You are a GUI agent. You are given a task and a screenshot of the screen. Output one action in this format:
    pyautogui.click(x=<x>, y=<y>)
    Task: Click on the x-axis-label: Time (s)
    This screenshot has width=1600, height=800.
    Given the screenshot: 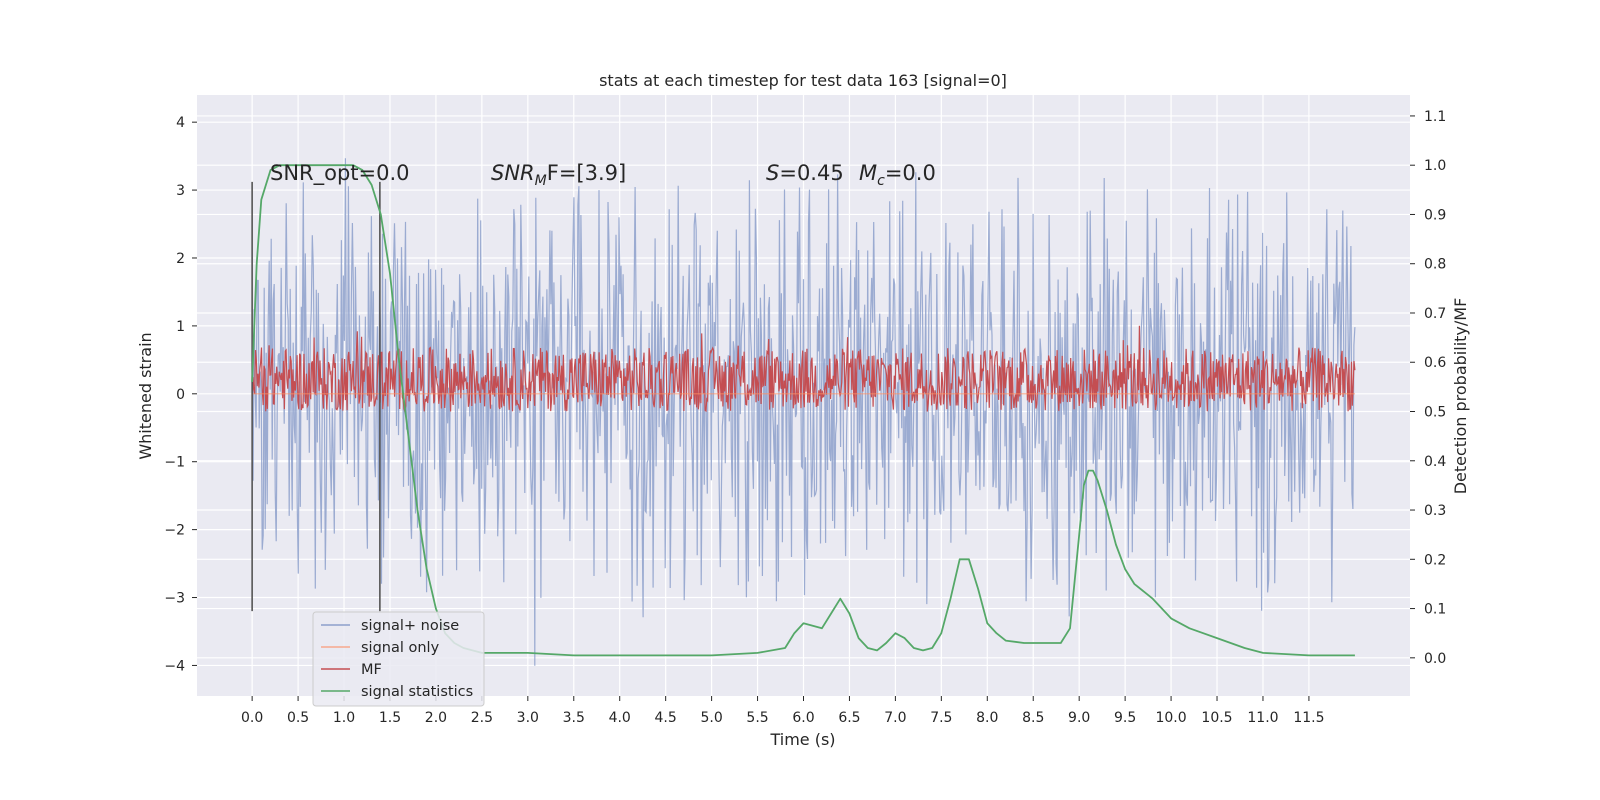 What is the action you would take?
    pyautogui.click(x=802, y=739)
    